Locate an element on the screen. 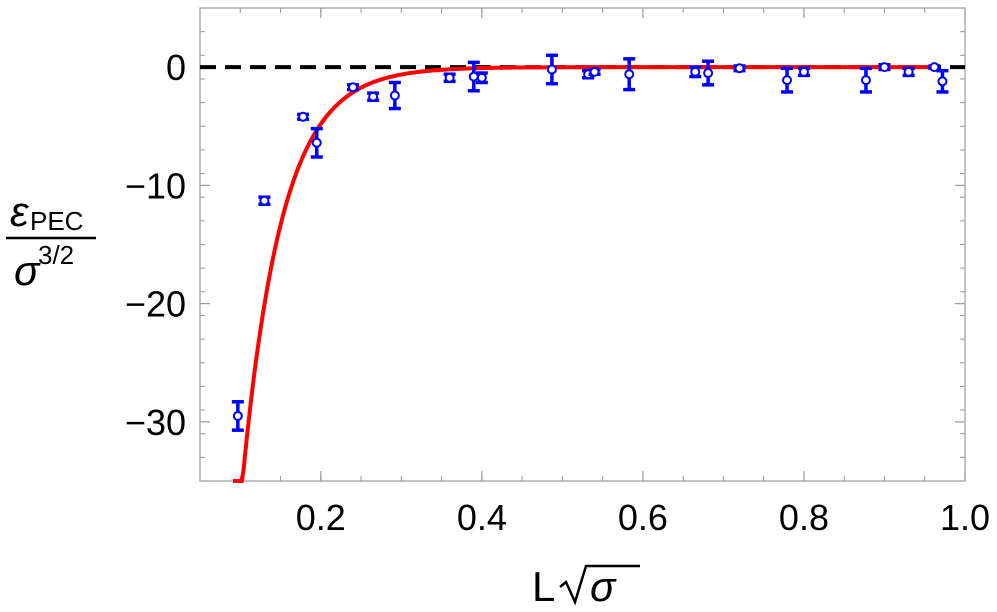 The image size is (997, 612). x-axis-title-sqrt-sign is located at coordinates (599, 585).